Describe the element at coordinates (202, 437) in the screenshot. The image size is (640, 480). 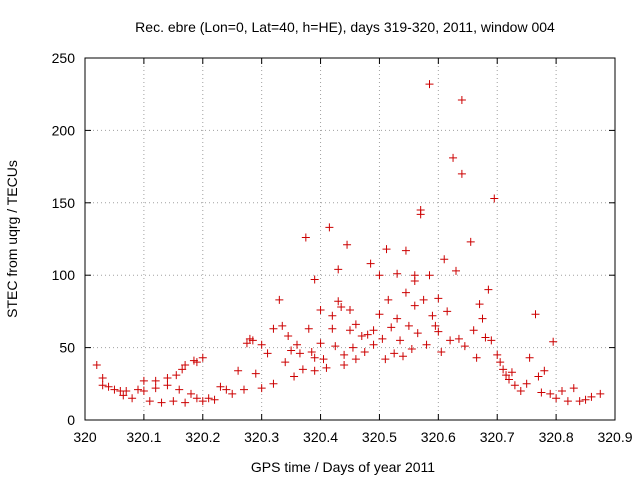
I see `x-tick-label: 320.2` at that location.